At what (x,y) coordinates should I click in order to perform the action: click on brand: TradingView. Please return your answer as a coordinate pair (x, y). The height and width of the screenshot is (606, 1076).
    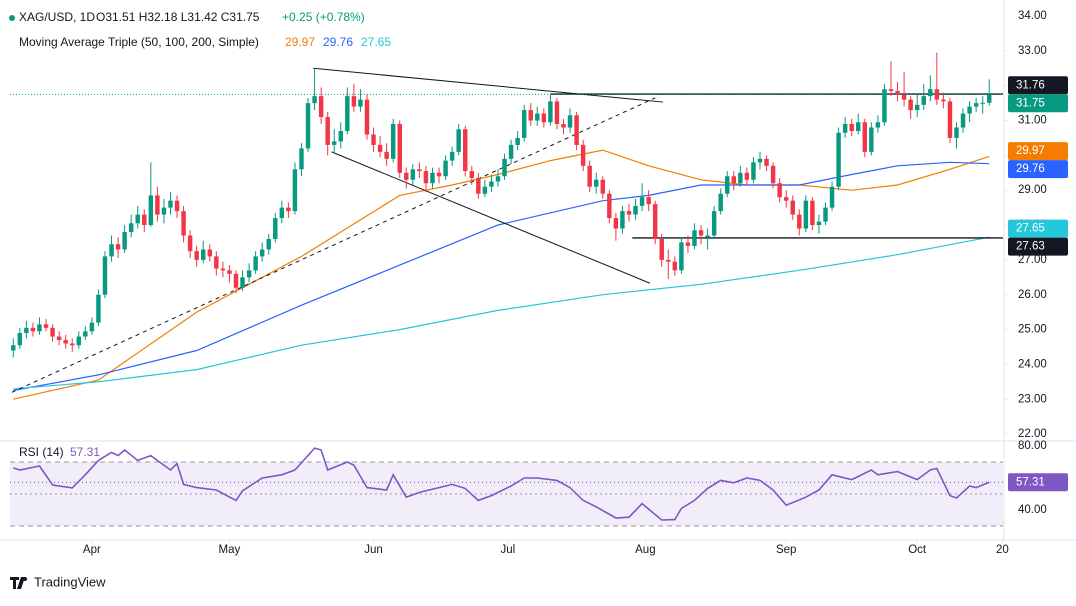
    Looking at the image, I should click on (58, 581).